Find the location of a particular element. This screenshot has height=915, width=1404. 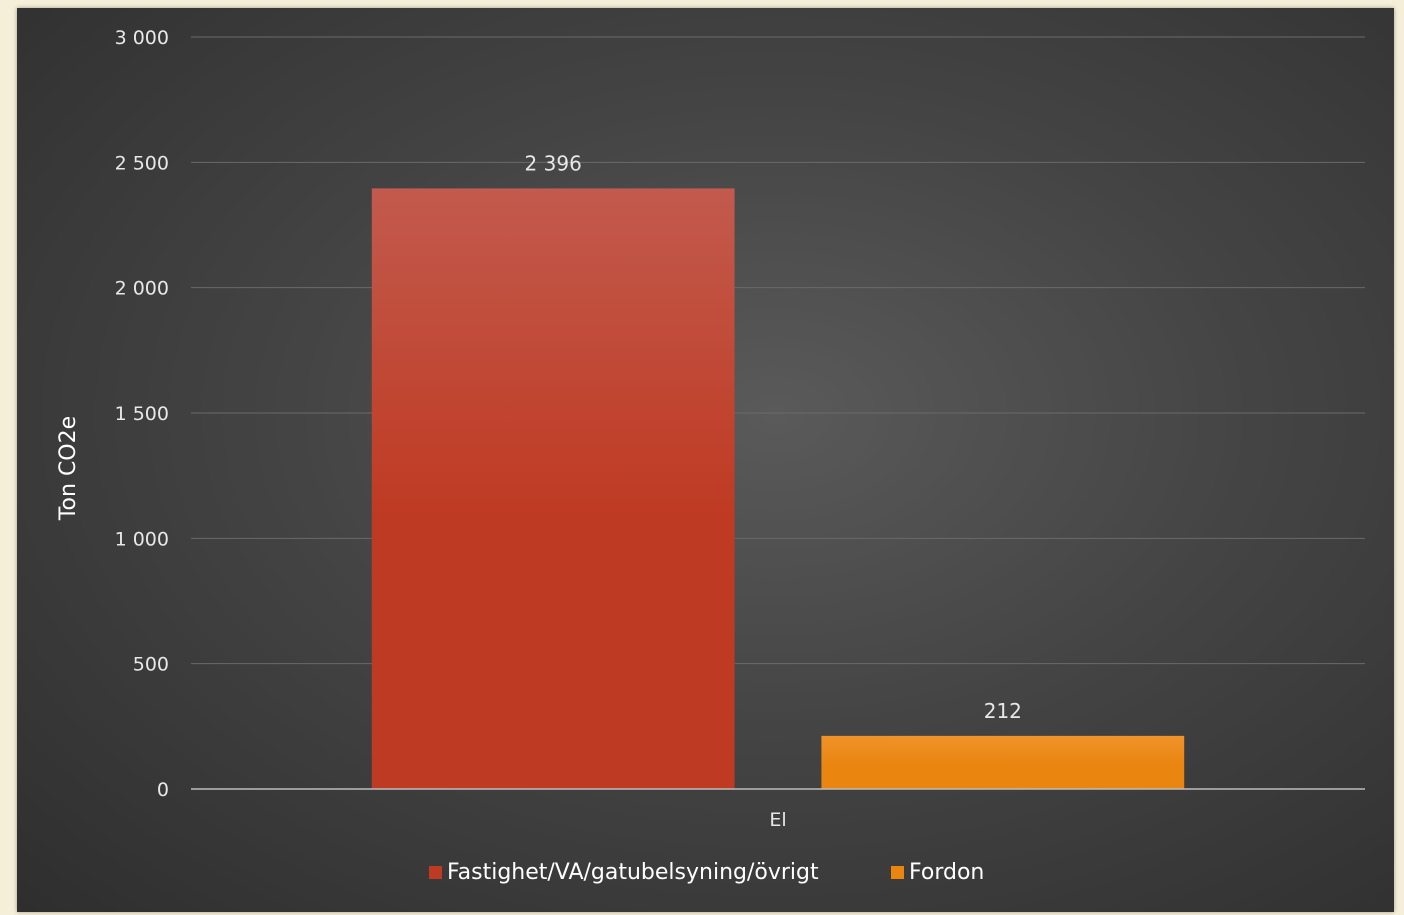

y-axis-tick-labels: 0 500 1 000 1 500 2 000 2 500 3 000 is located at coordinates (142, 414).